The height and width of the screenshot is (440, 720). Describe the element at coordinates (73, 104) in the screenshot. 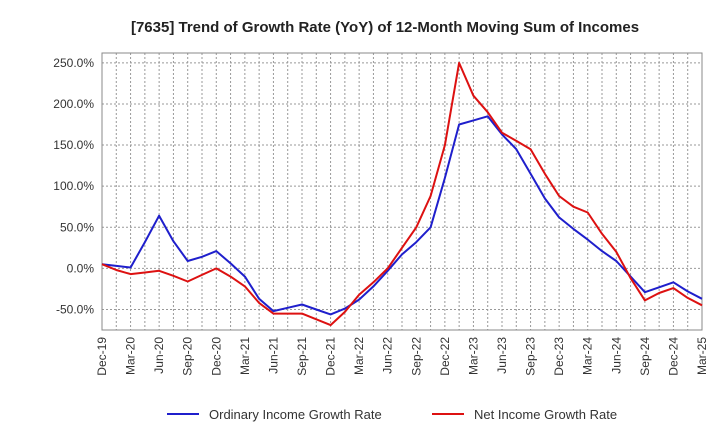

I see `y-tick-label: 200.0%` at that location.